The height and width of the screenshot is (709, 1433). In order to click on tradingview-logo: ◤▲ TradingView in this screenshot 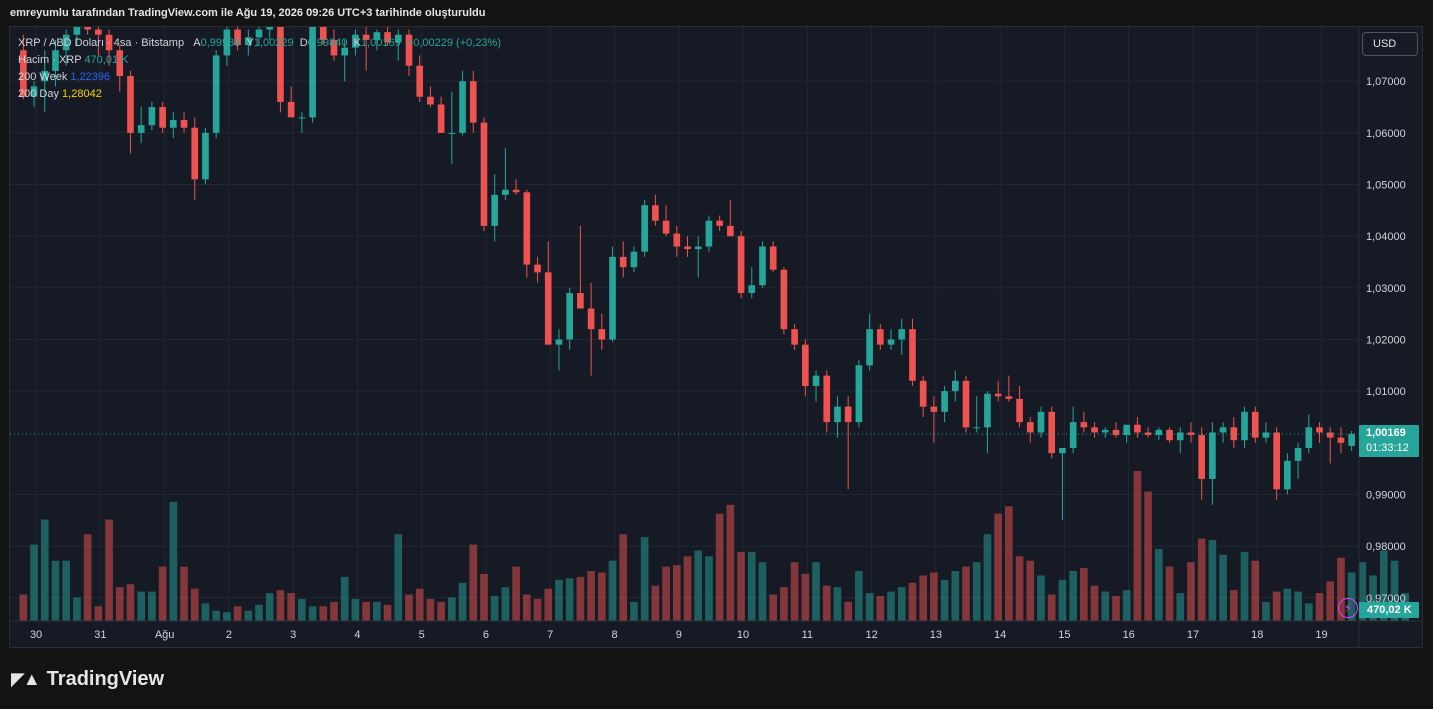, I will do `click(87, 679)`.